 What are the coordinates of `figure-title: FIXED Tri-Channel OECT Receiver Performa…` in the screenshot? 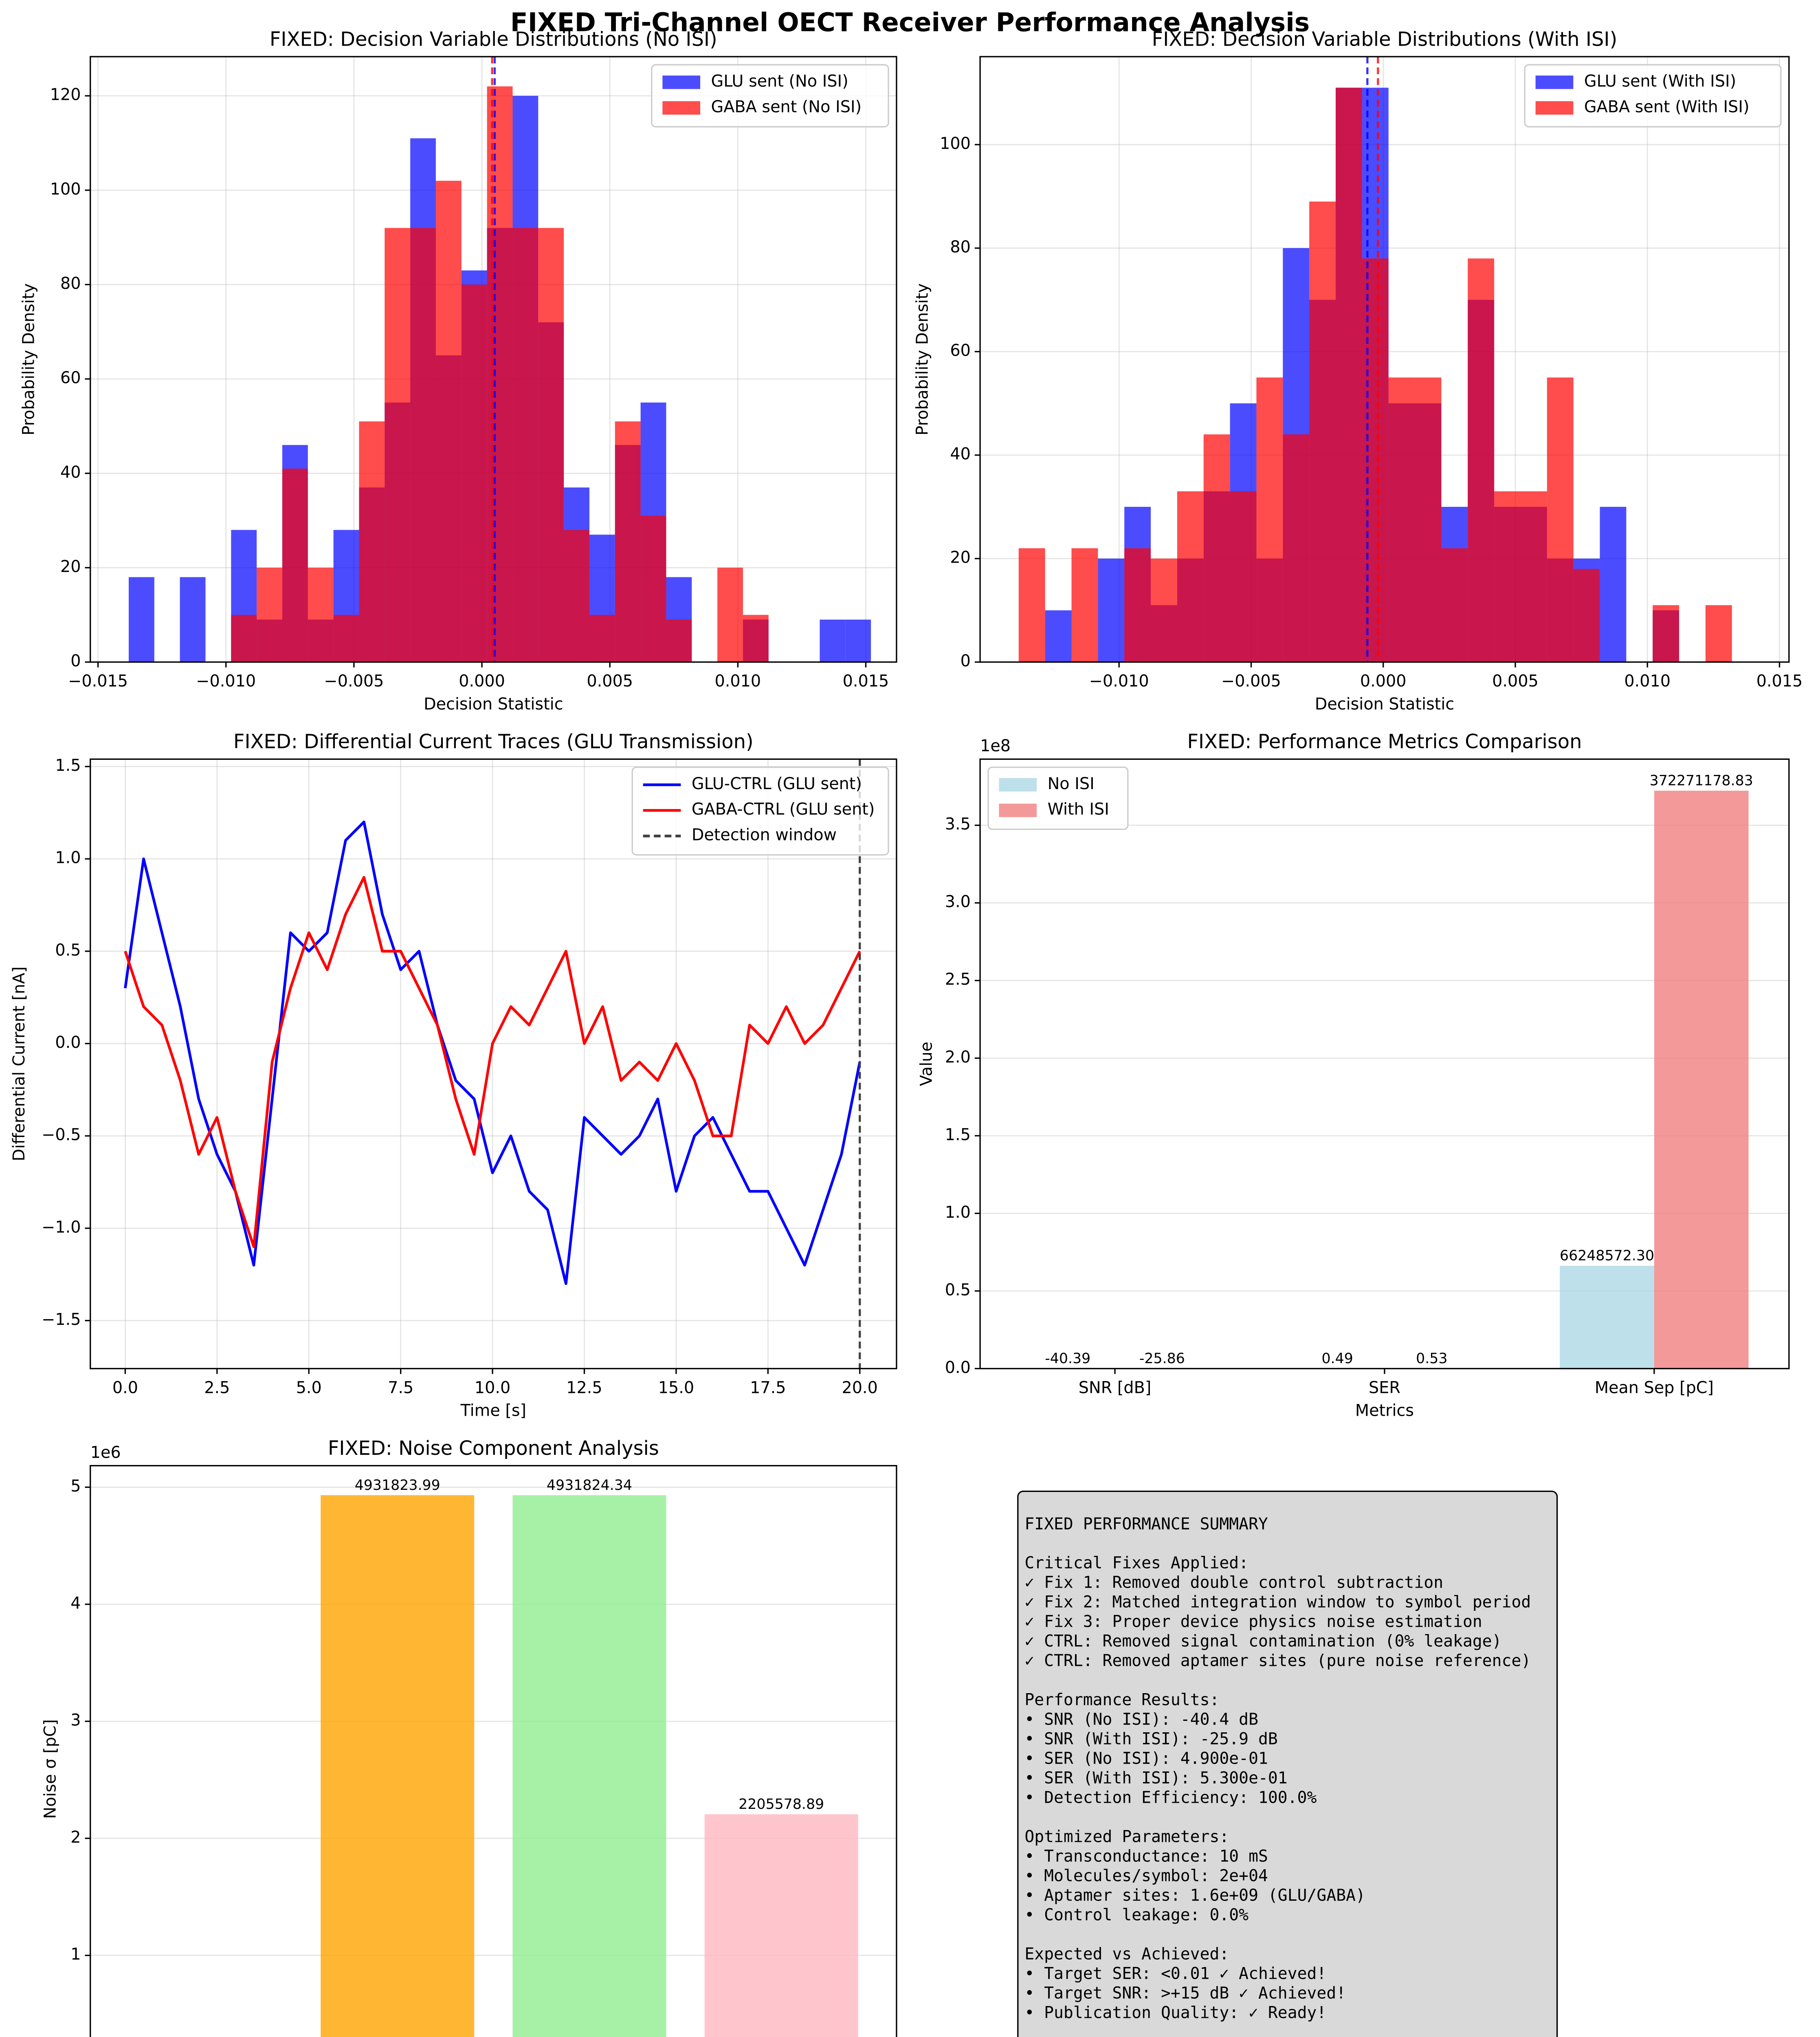 It's located at (910, 22).